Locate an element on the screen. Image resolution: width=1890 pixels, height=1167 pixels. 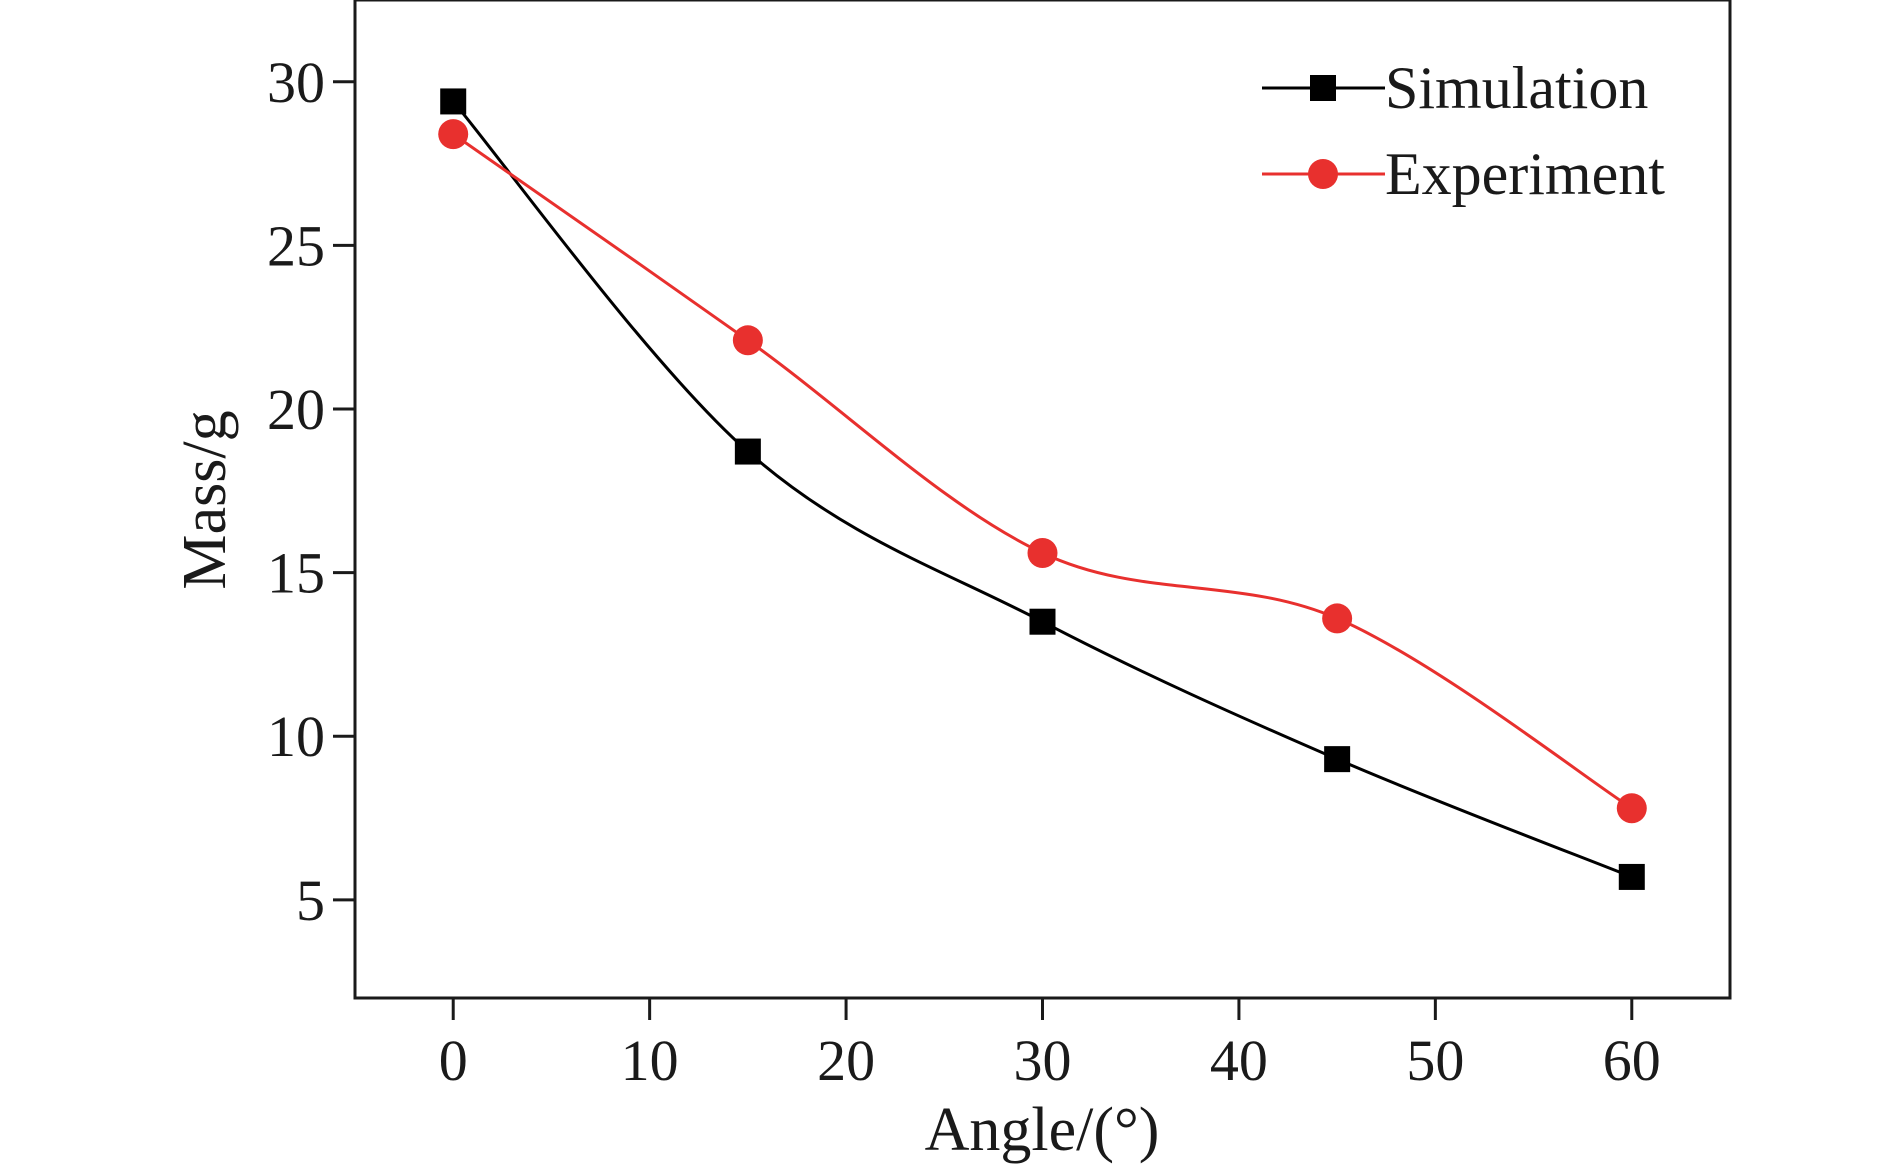
legend-item-experiment: Experiment is located at coordinates (1463, 174).